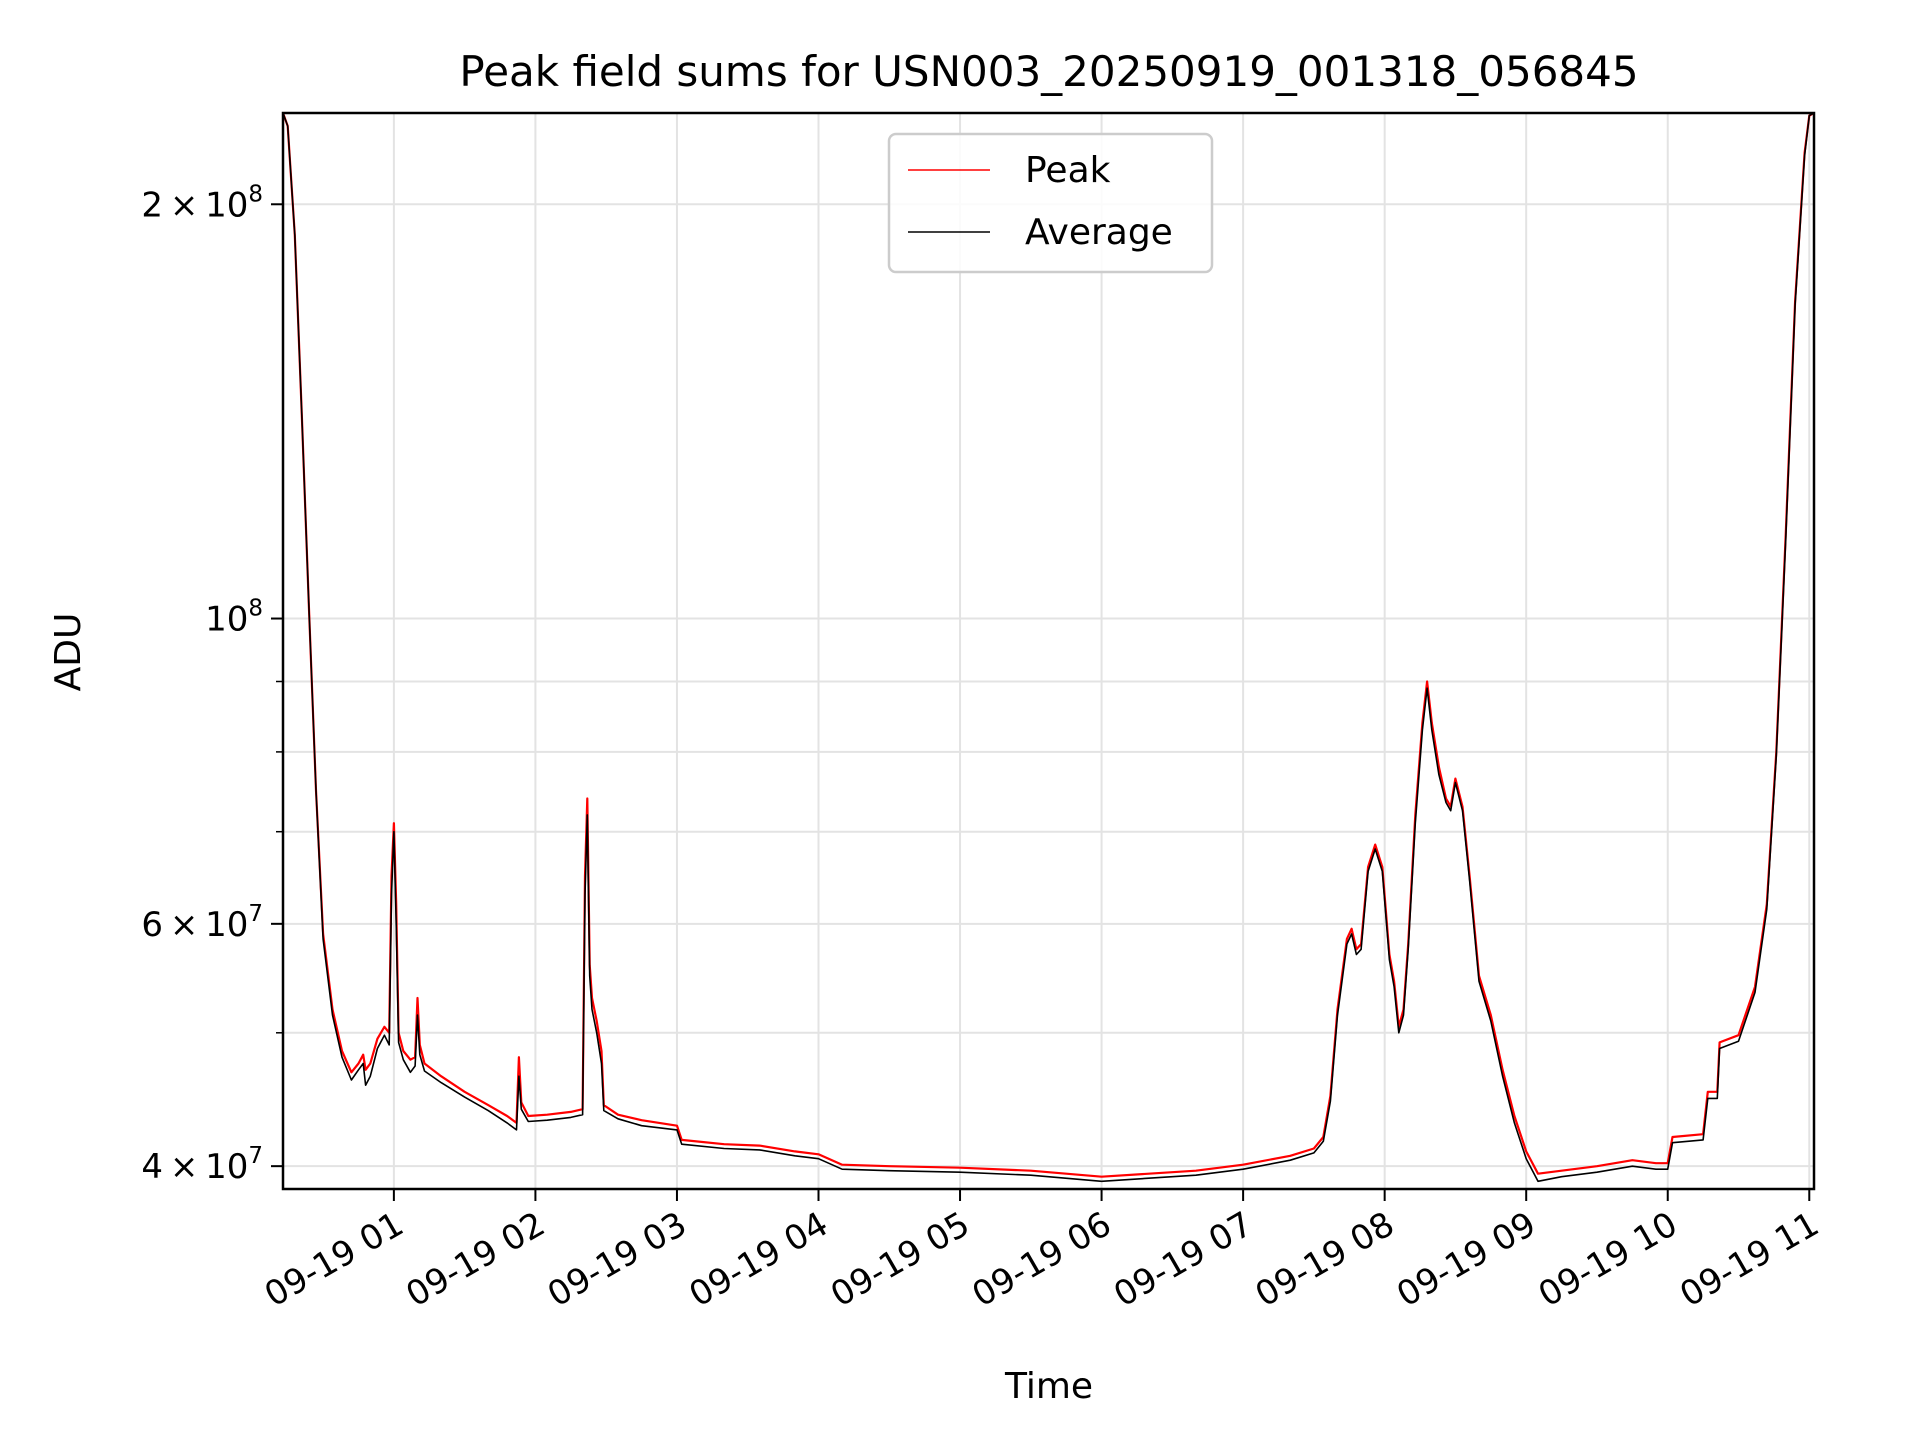  Describe the element at coordinates (1068, 170) in the screenshot. I see `legend-label-peak: Peak` at that location.